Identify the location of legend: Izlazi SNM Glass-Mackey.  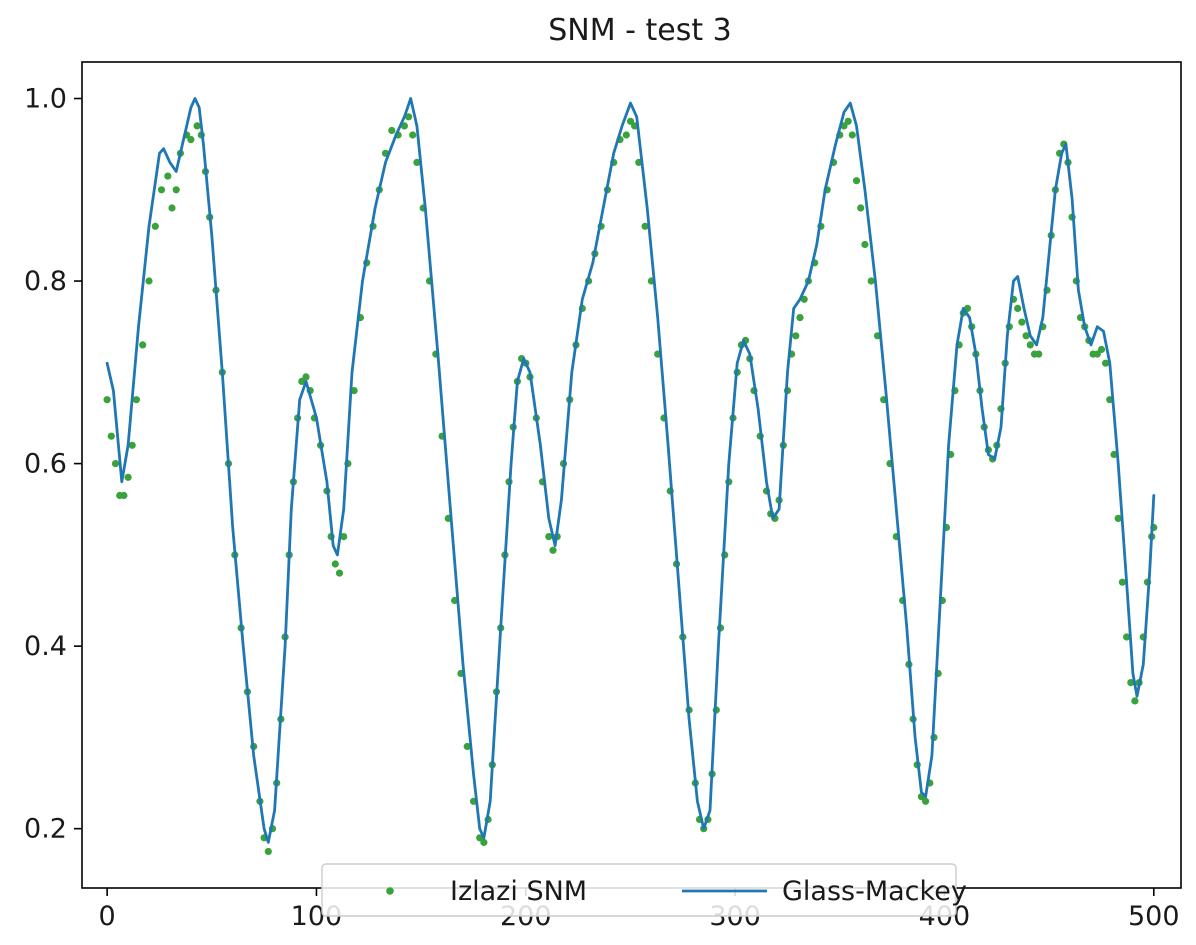
(644, 890).